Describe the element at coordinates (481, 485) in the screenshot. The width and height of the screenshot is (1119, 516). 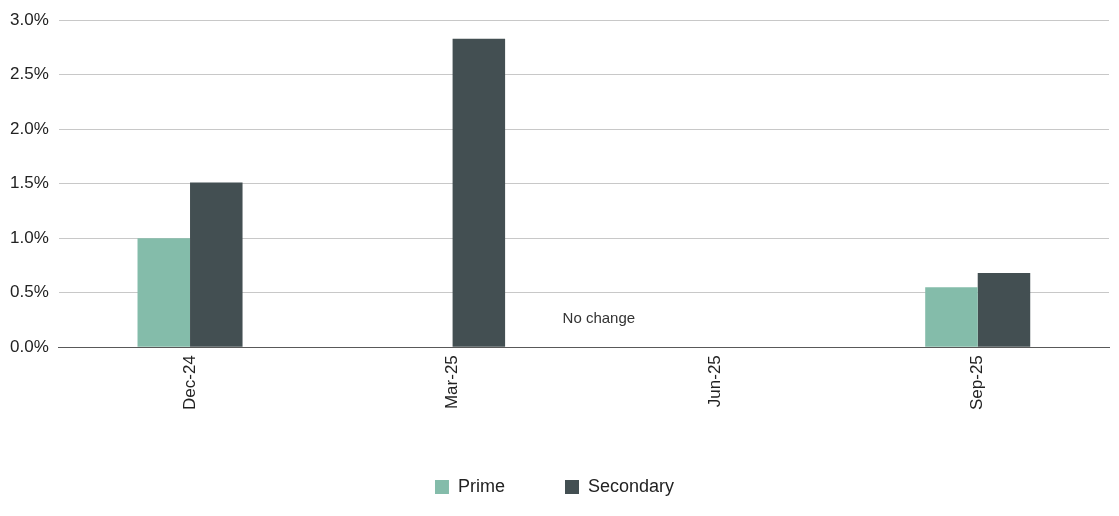
I see `legend-label: Prime` at that location.